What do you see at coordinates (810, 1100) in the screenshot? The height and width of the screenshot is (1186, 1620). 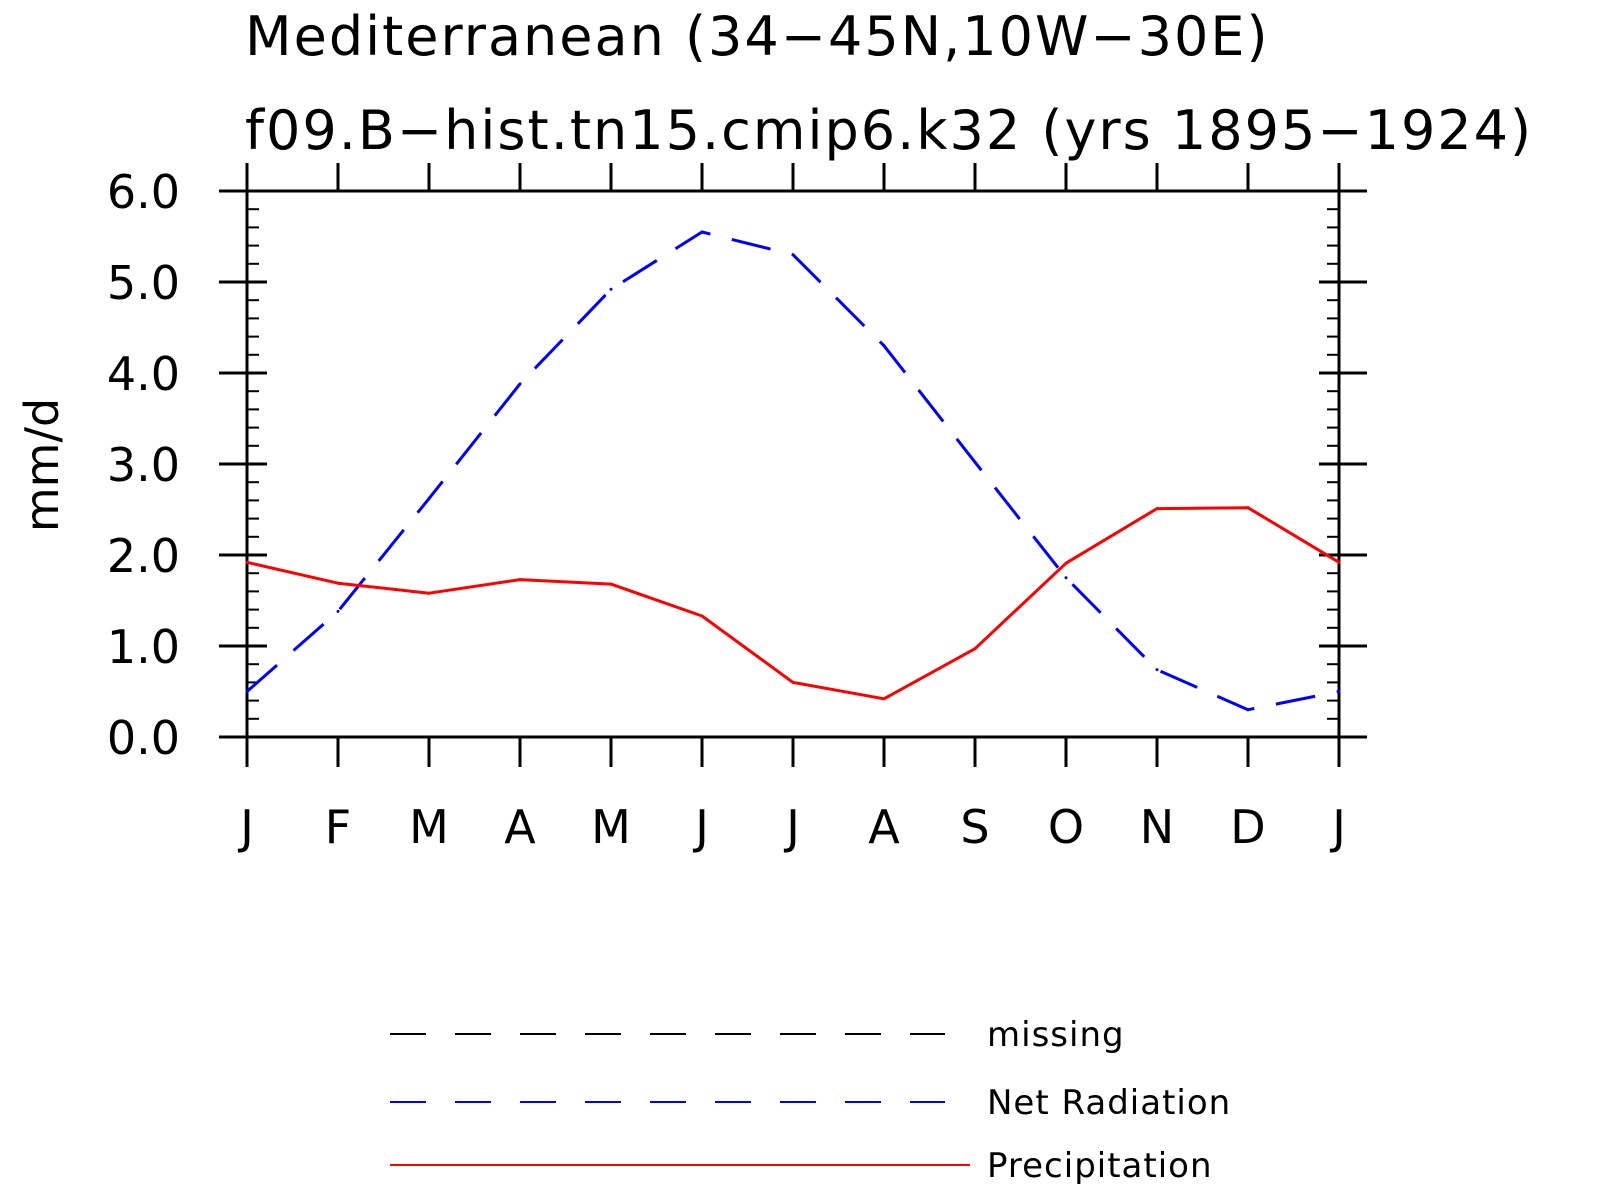 I see `legend: missing Net Radiation Precipitation` at bounding box center [810, 1100].